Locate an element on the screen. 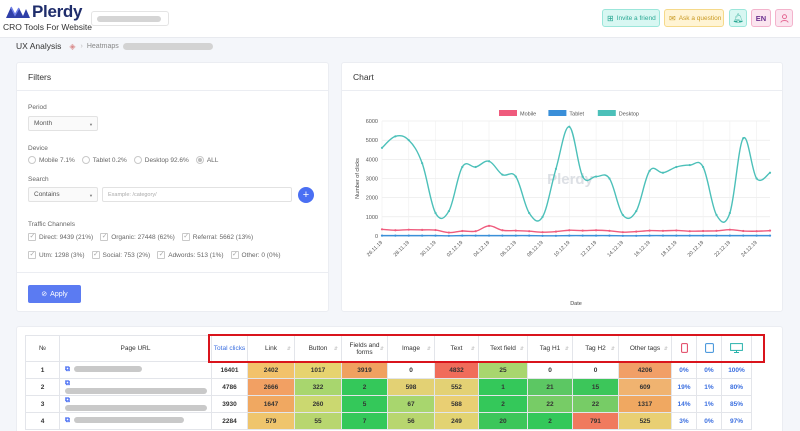 The image size is (800, 431). radio-desktop is located at coordinates (137, 160).